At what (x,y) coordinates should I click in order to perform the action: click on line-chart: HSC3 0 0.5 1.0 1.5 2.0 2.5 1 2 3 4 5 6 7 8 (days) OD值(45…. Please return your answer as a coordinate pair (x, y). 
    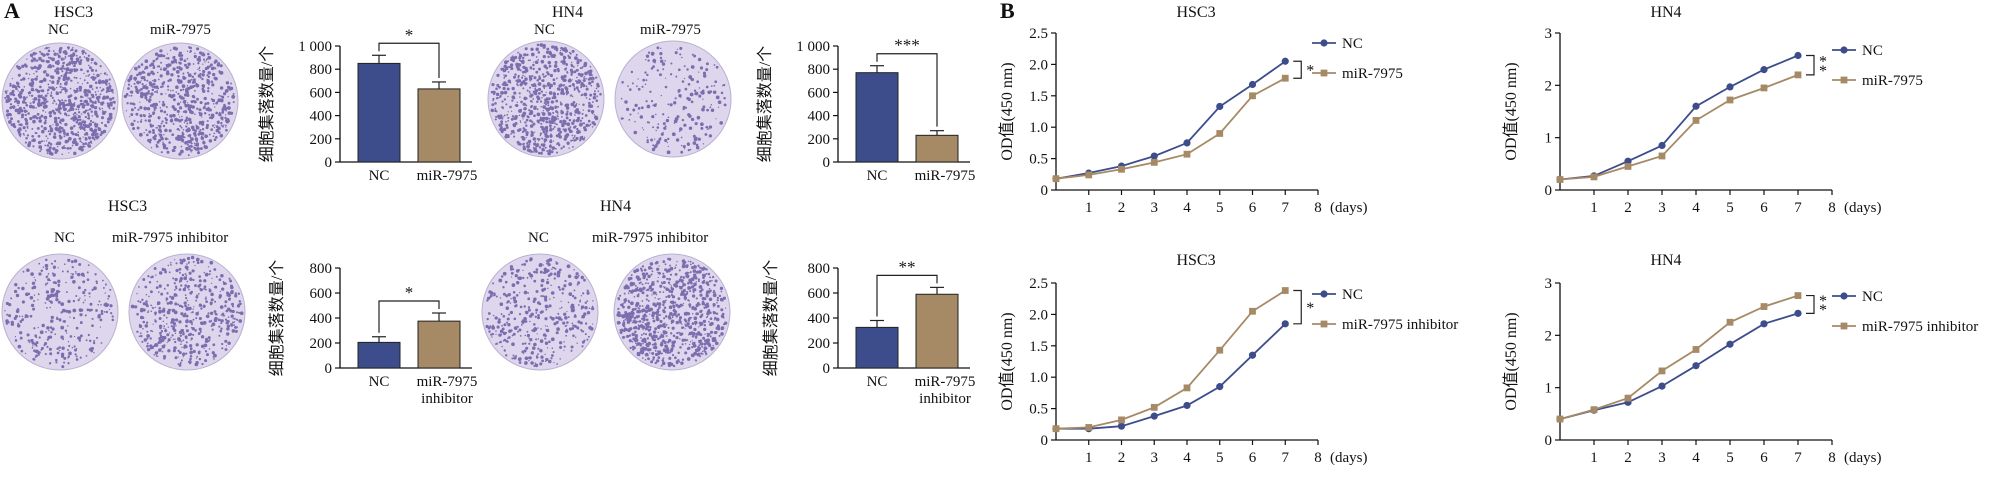
    Looking at the image, I should click on (1228, 359).